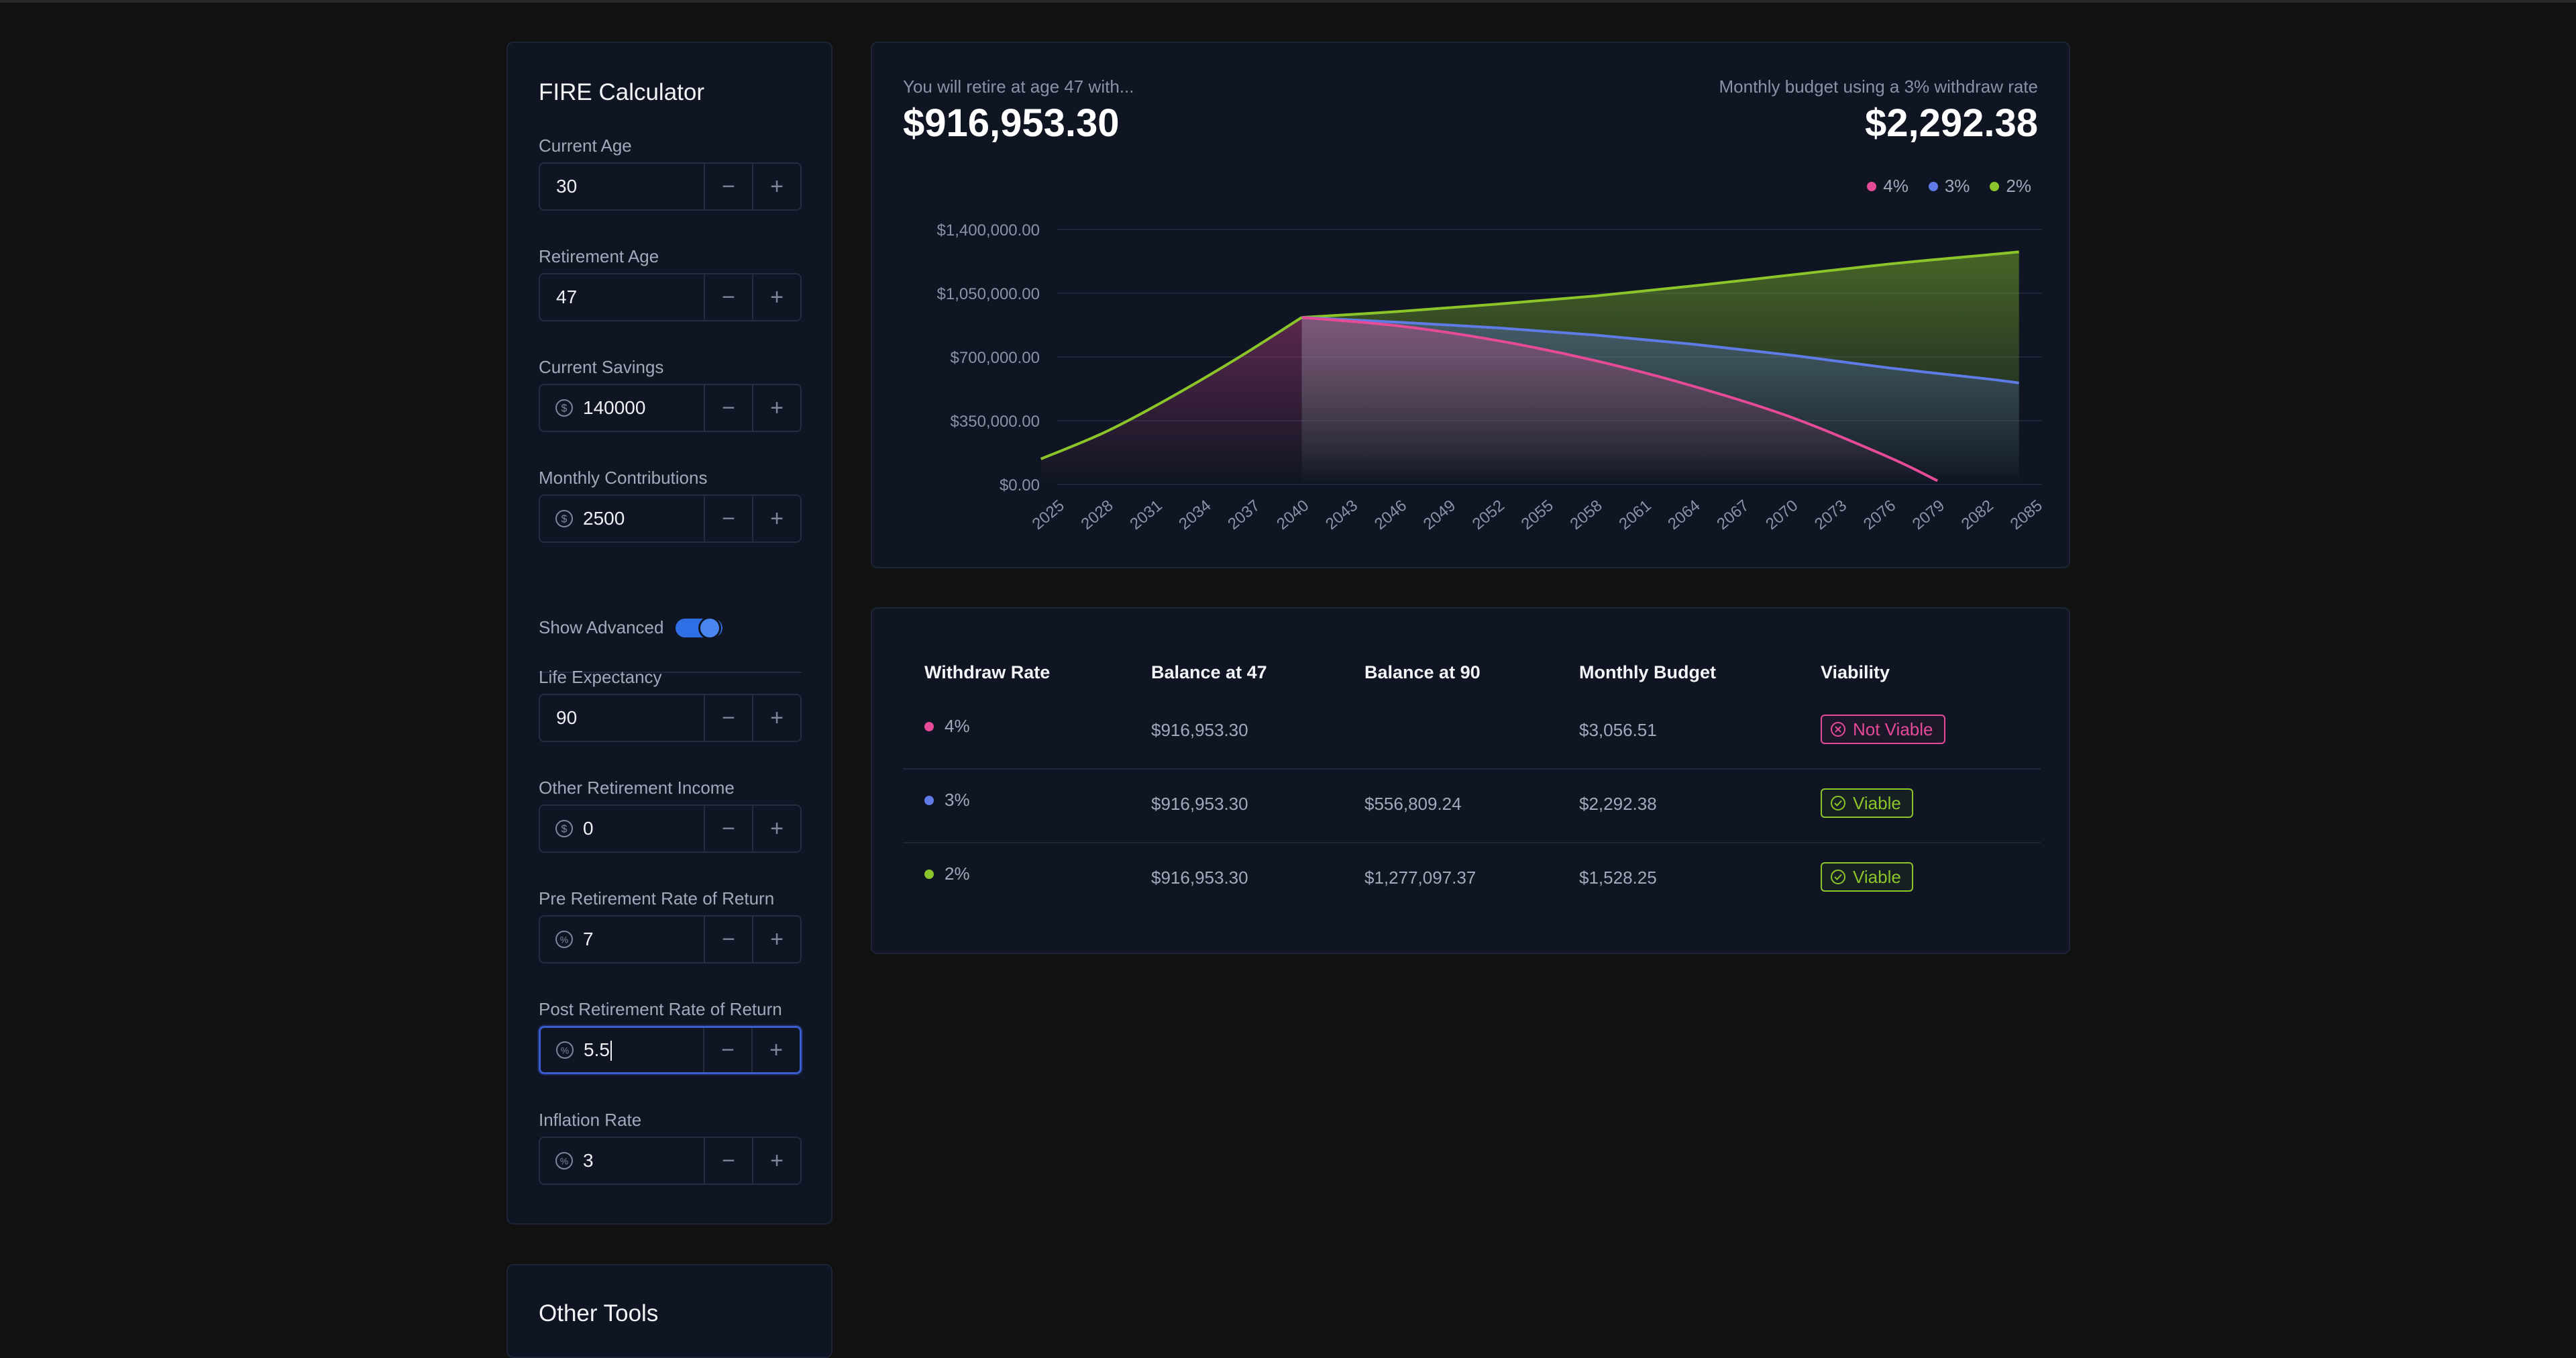 The width and height of the screenshot is (2576, 1358). I want to click on monthly-contributions-stepper: $2500 − +, so click(670, 518).